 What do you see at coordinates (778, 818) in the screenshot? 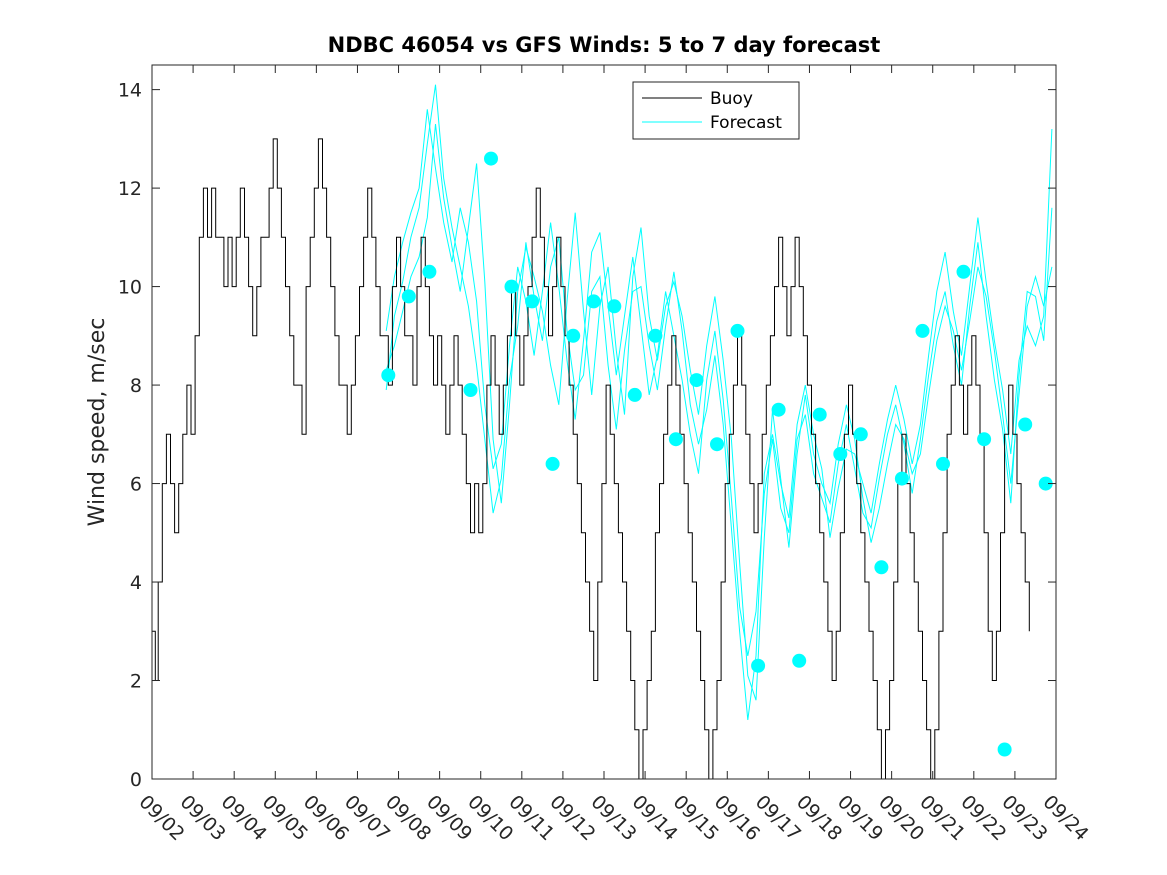
I see `x-tick-label: 09/17` at bounding box center [778, 818].